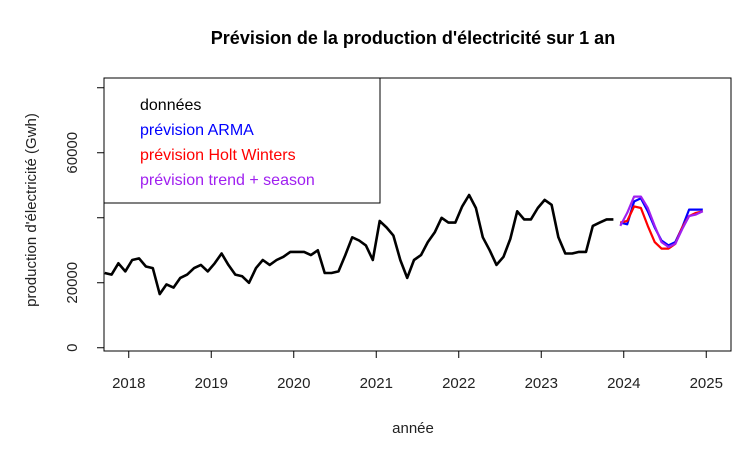 The height and width of the screenshot is (459, 753). Describe the element at coordinates (31, 210) in the screenshot. I see `y-axis-label: production d'électricité (Gwh)` at that location.